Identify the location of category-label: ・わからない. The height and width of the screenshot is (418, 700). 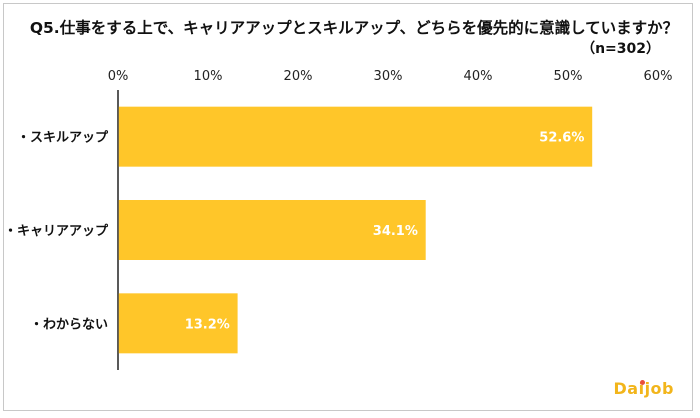
(69, 324).